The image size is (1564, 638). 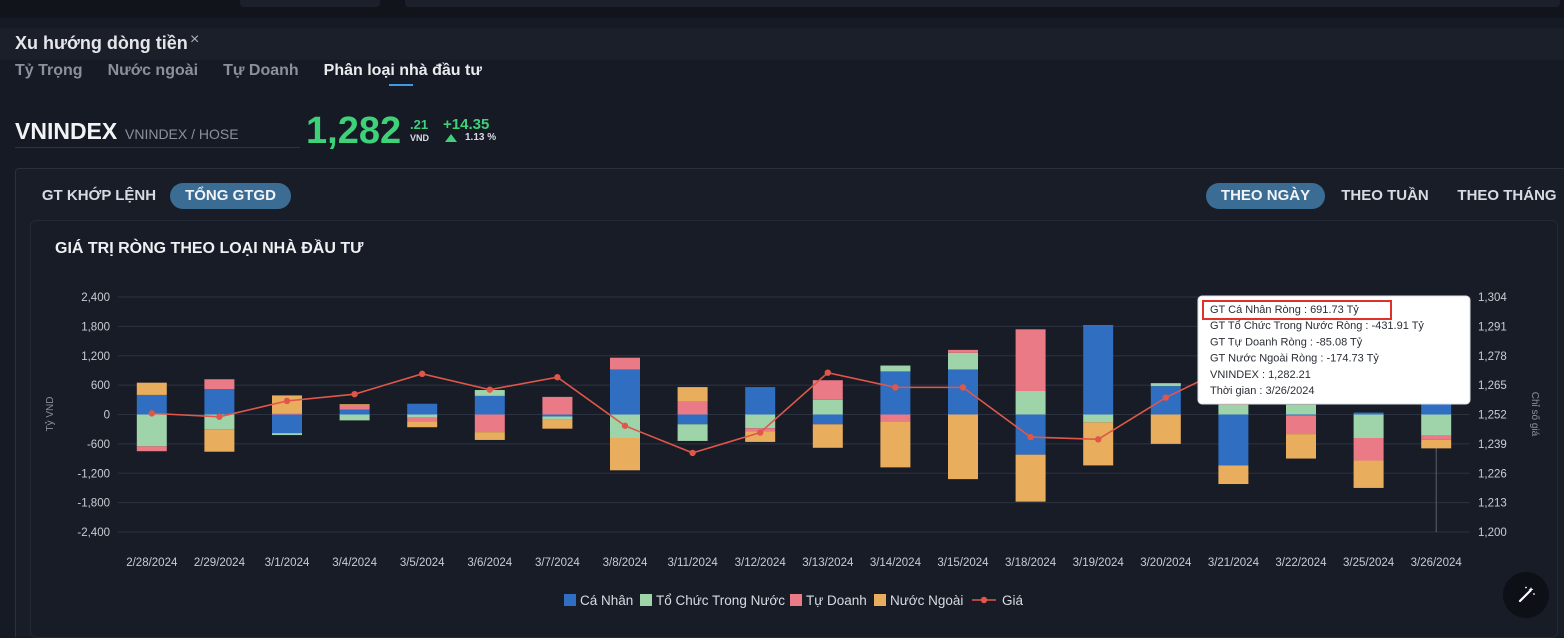 I want to click on tab-gt-khop-lenh: GT KHỚP LỆNH, so click(x=99, y=195).